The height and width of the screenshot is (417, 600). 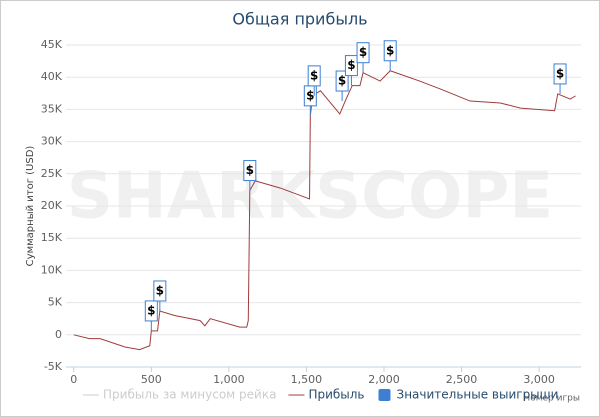 What do you see at coordinates (462, 379) in the screenshot?
I see `x-tick-label: 2,500` at bounding box center [462, 379].